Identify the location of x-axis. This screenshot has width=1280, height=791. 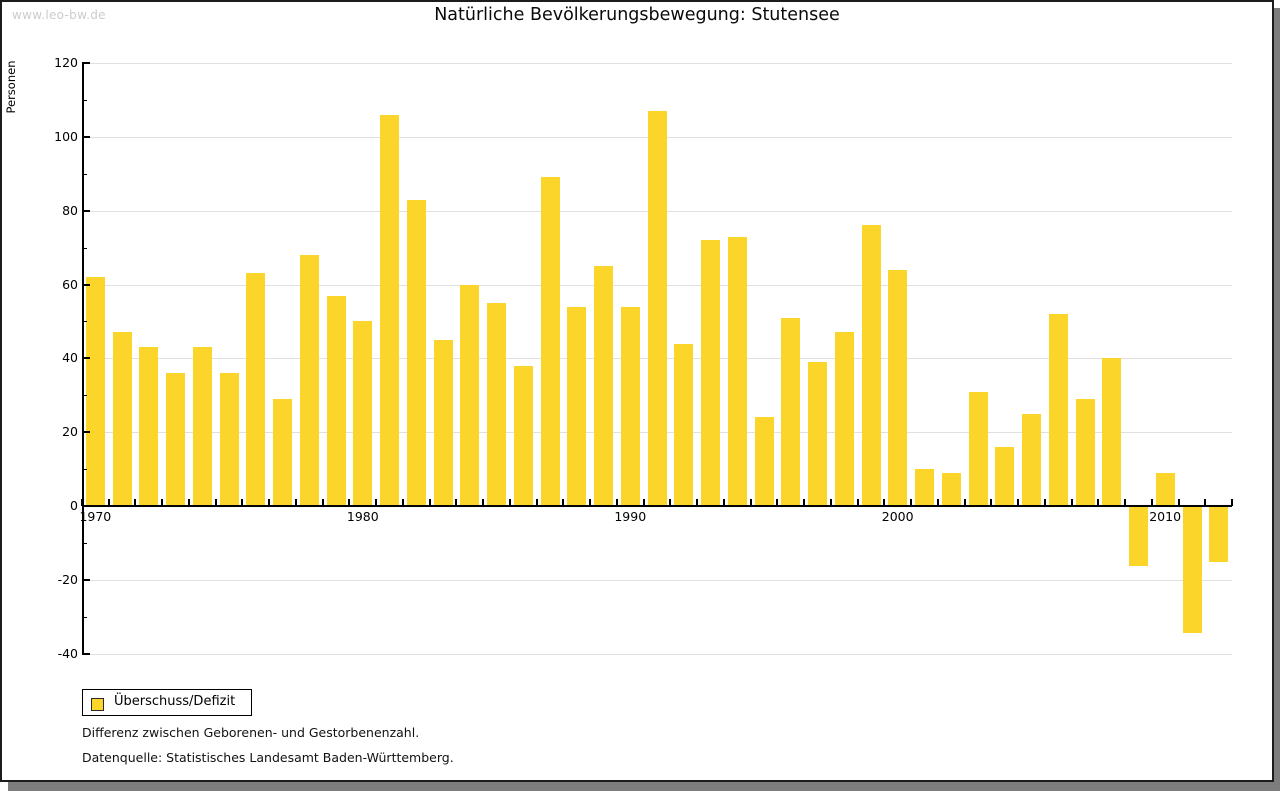
(657, 506).